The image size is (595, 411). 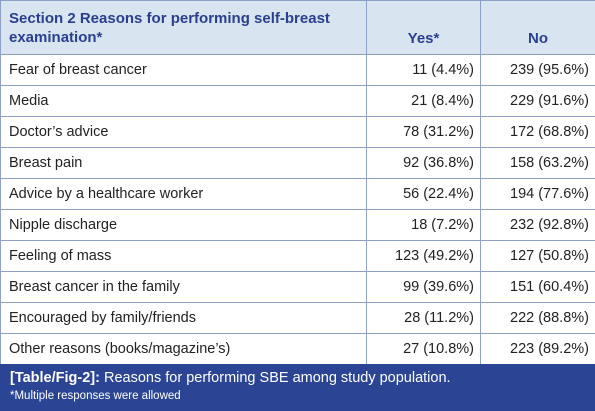 I want to click on row-reason: Media, so click(x=183, y=101).